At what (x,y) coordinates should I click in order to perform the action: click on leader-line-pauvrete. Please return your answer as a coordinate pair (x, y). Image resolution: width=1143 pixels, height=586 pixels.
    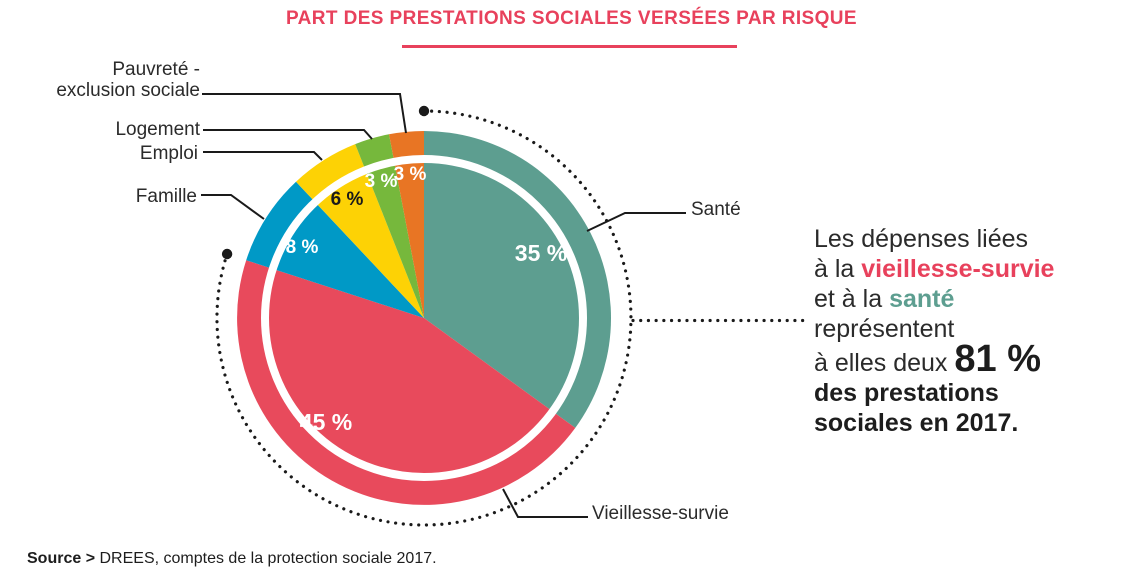
    Looking at the image, I should click on (304, 113).